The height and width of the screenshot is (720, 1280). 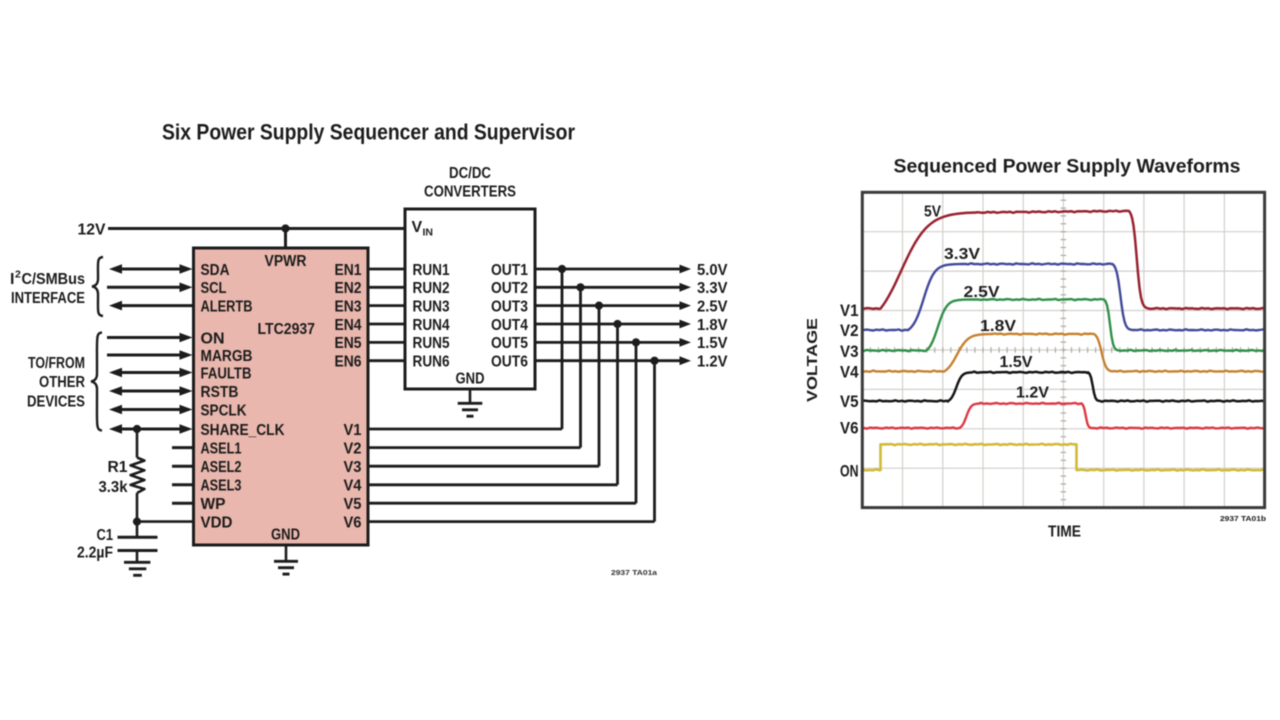 What do you see at coordinates (470, 173) in the screenshot?
I see `svg-text: DC/DC` at bounding box center [470, 173].